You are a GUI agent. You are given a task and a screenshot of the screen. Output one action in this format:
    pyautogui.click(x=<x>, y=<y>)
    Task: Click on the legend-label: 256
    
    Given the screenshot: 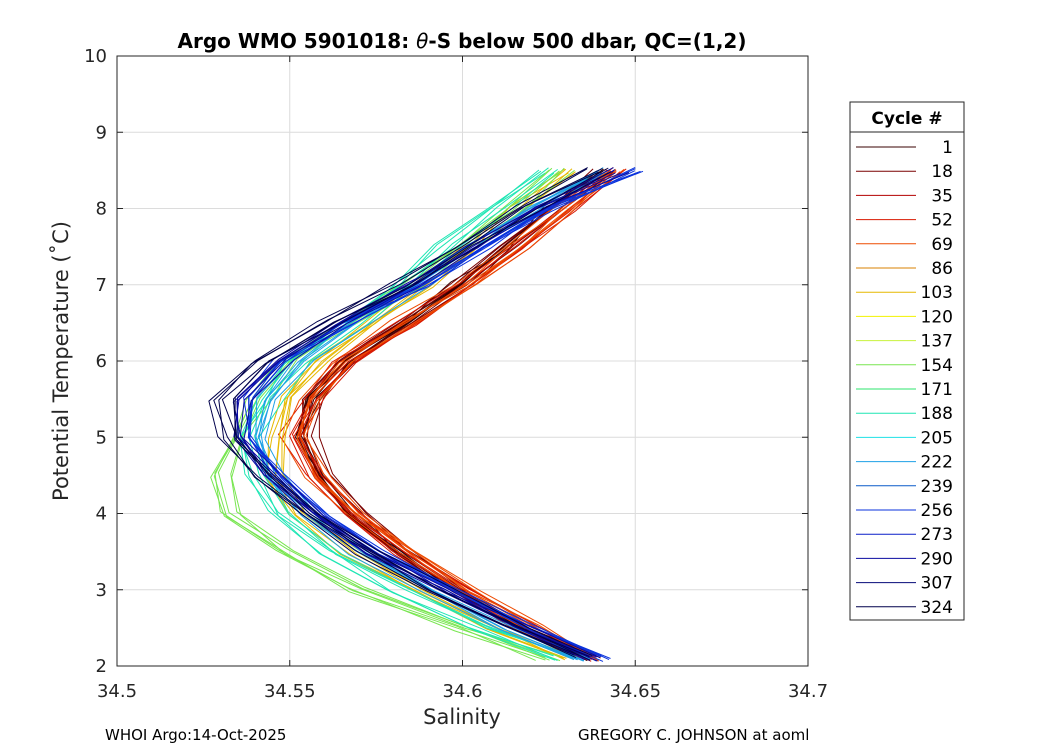 What is the action you would take?
    pyautogui.click(x=937, y=511)
    